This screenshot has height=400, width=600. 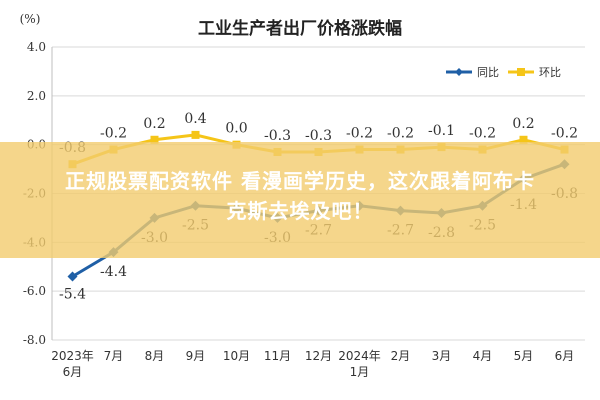 I want to click on x-tick-label: 2023年, so click(x=72, y=356).